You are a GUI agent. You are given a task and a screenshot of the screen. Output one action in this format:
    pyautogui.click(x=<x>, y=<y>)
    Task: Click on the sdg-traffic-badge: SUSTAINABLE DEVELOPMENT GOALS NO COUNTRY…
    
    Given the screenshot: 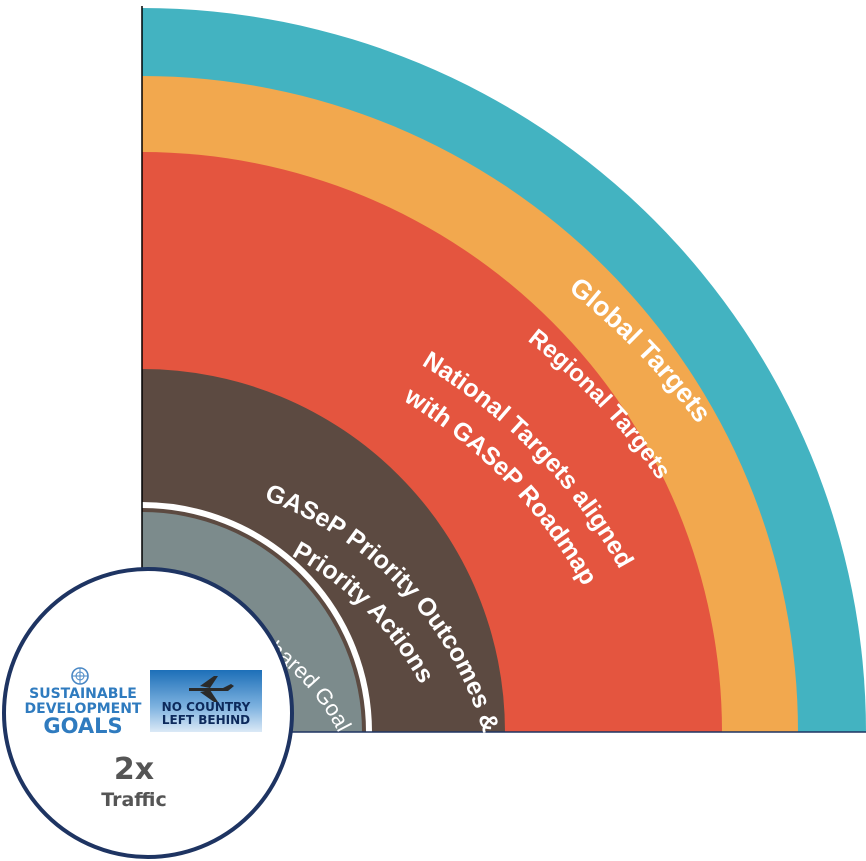 What is the action you would take?
    pyautogui.click(x=148, y=713)
    